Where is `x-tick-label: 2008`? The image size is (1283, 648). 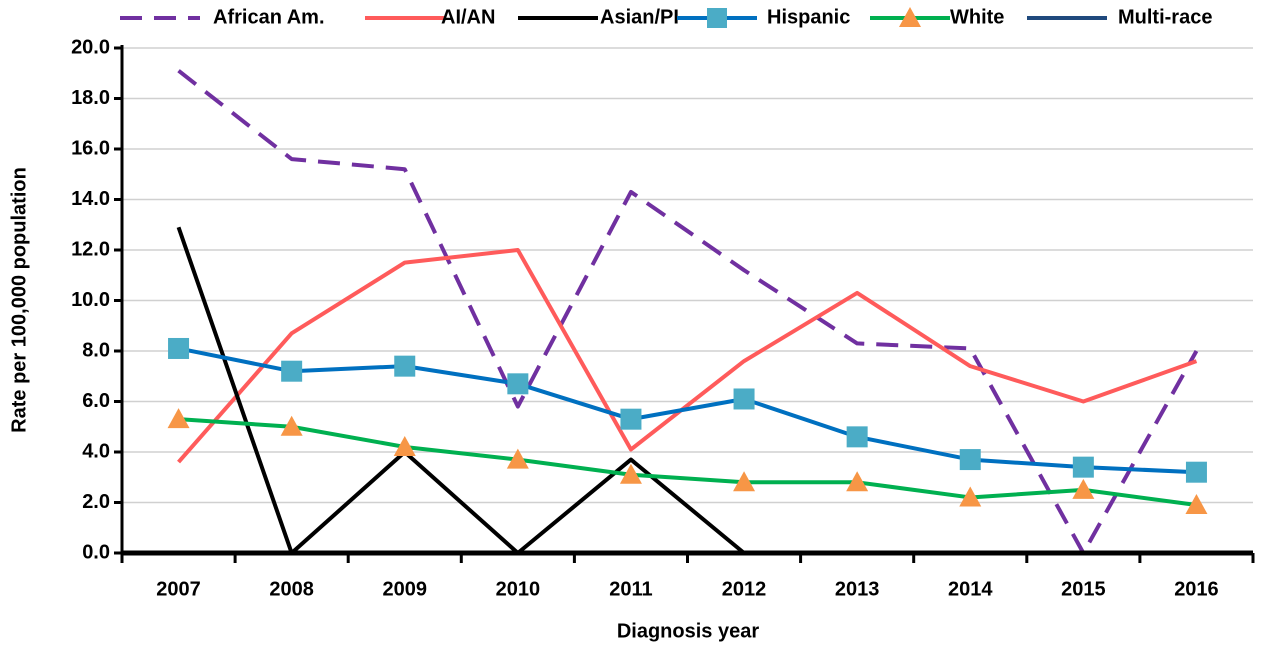
x-tick-label: 2008 is located at coordinates (291, 589).